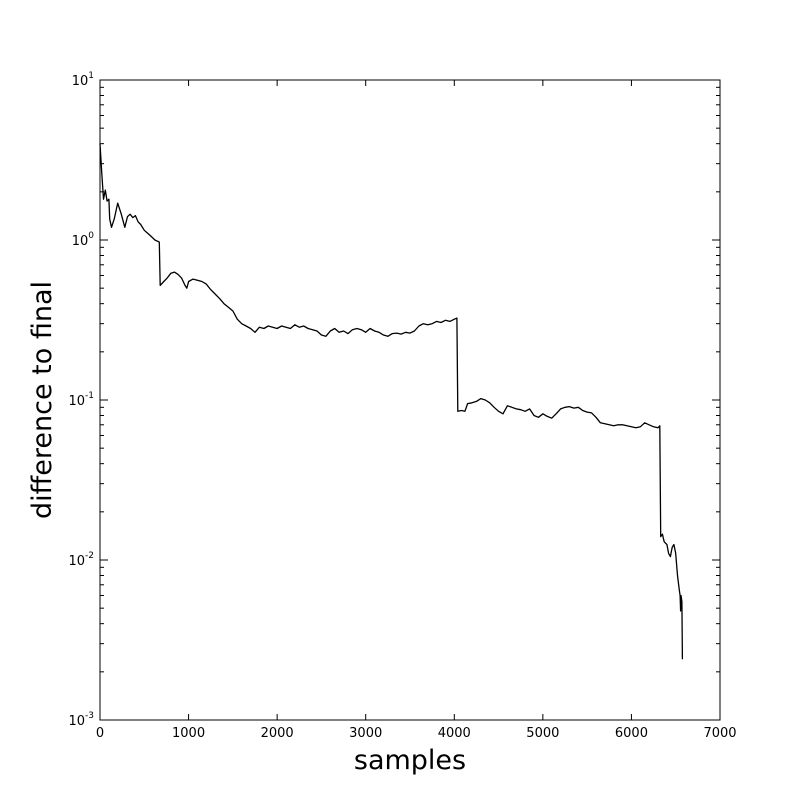 Image resolution: width=800 pixels, height=800 pixels. I want to click on y-tick-label: 10⁻³, so click(81, 720).